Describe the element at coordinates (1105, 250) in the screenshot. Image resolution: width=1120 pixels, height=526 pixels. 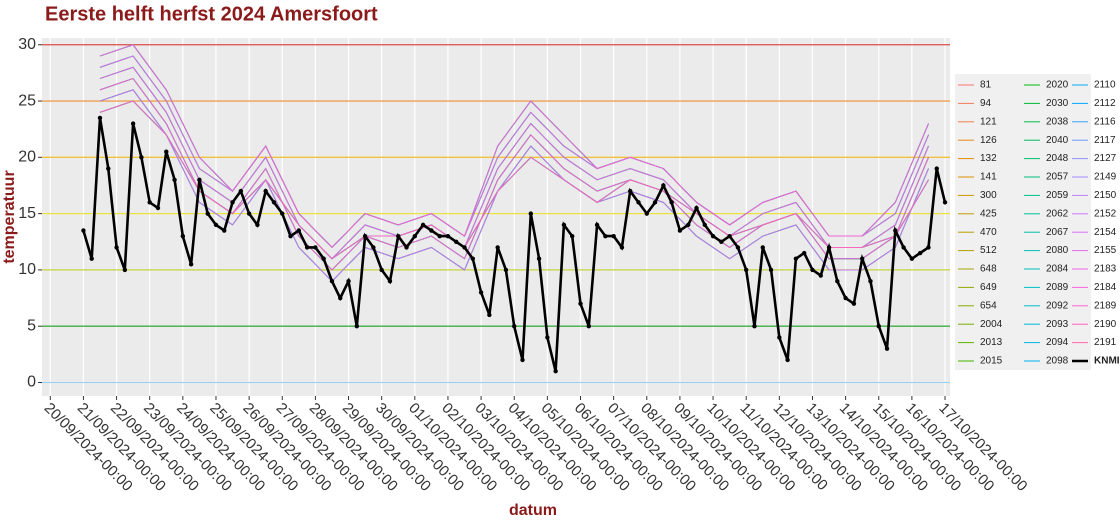
I see `legend-label: 2155` at that location.